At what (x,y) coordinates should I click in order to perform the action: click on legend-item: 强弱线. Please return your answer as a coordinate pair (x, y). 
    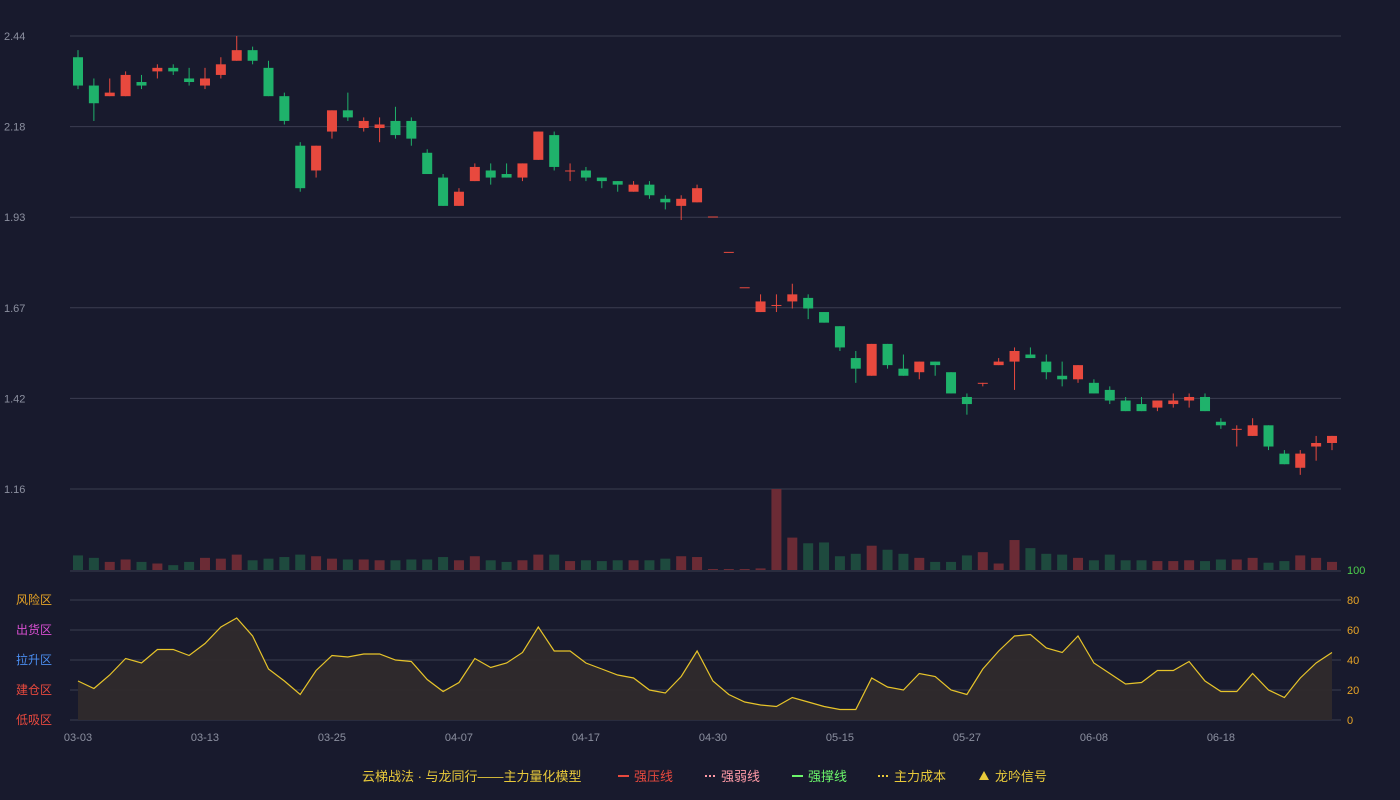
    Looking at the image, I should click on (740, 776).